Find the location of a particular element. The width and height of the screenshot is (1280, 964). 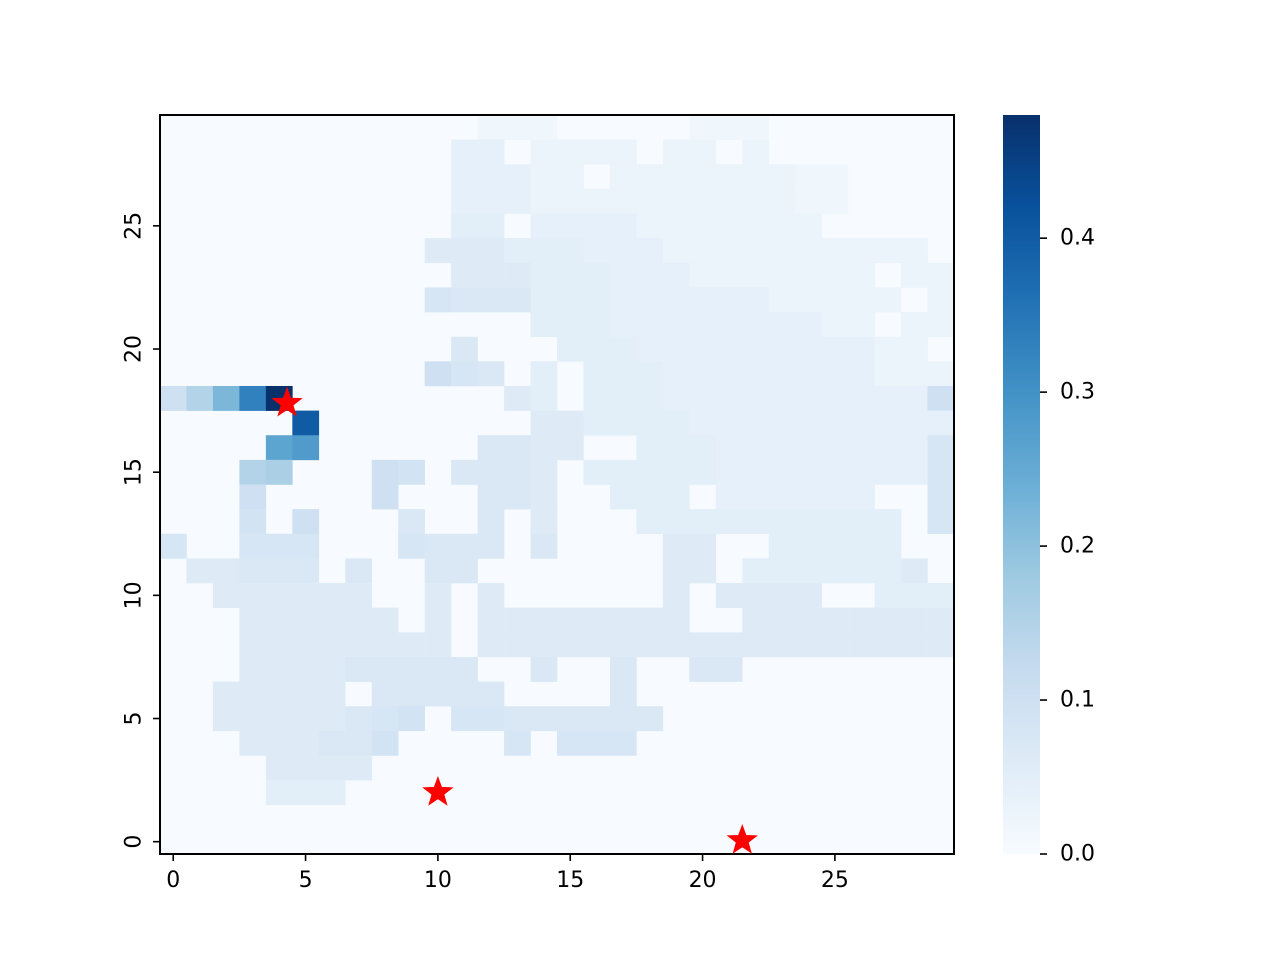

y-tick-label: 0 is located at coordinates (134, 842).